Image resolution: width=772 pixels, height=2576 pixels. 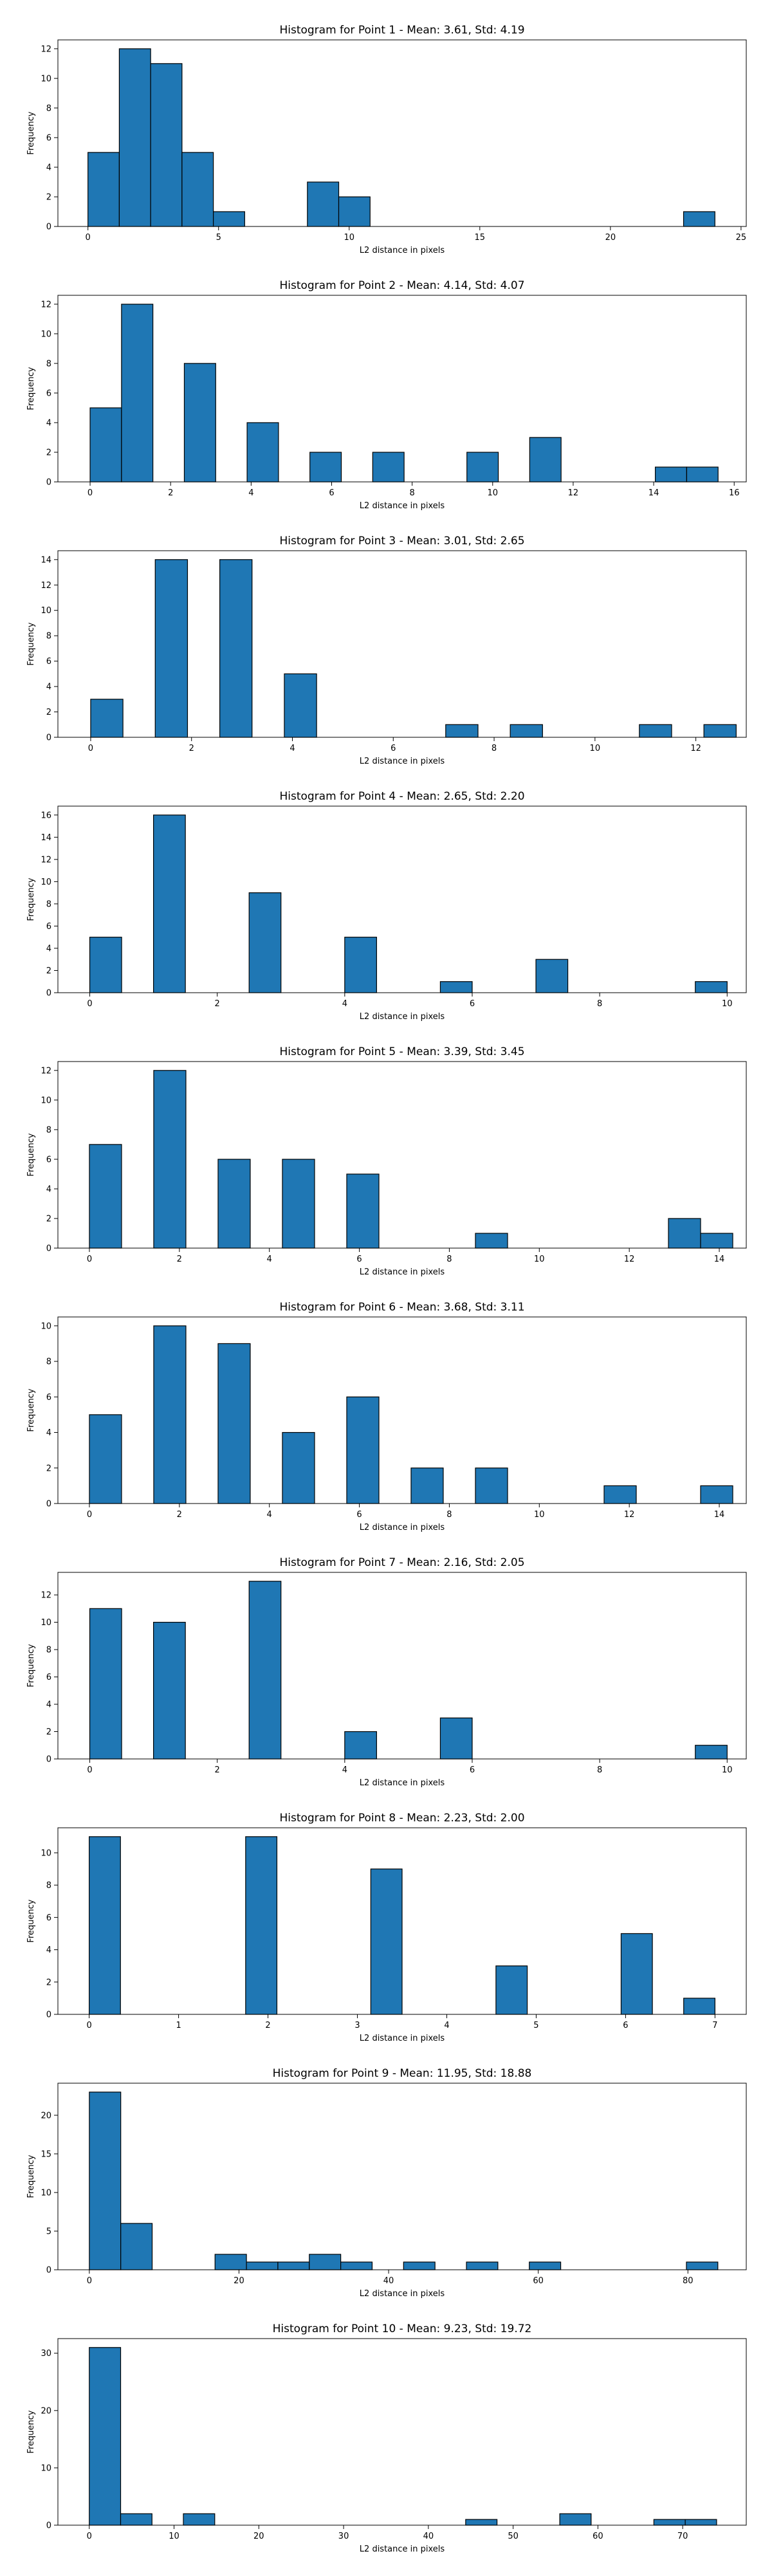 I want to click on x-tick-label: 80, so click(x=688, y=2281).